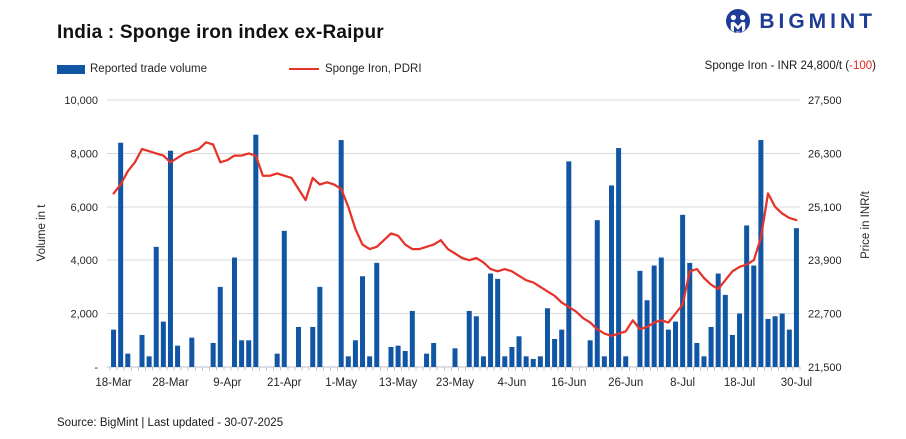  I want to click on x-axis-label: 16-Jun, so click(568, 383).